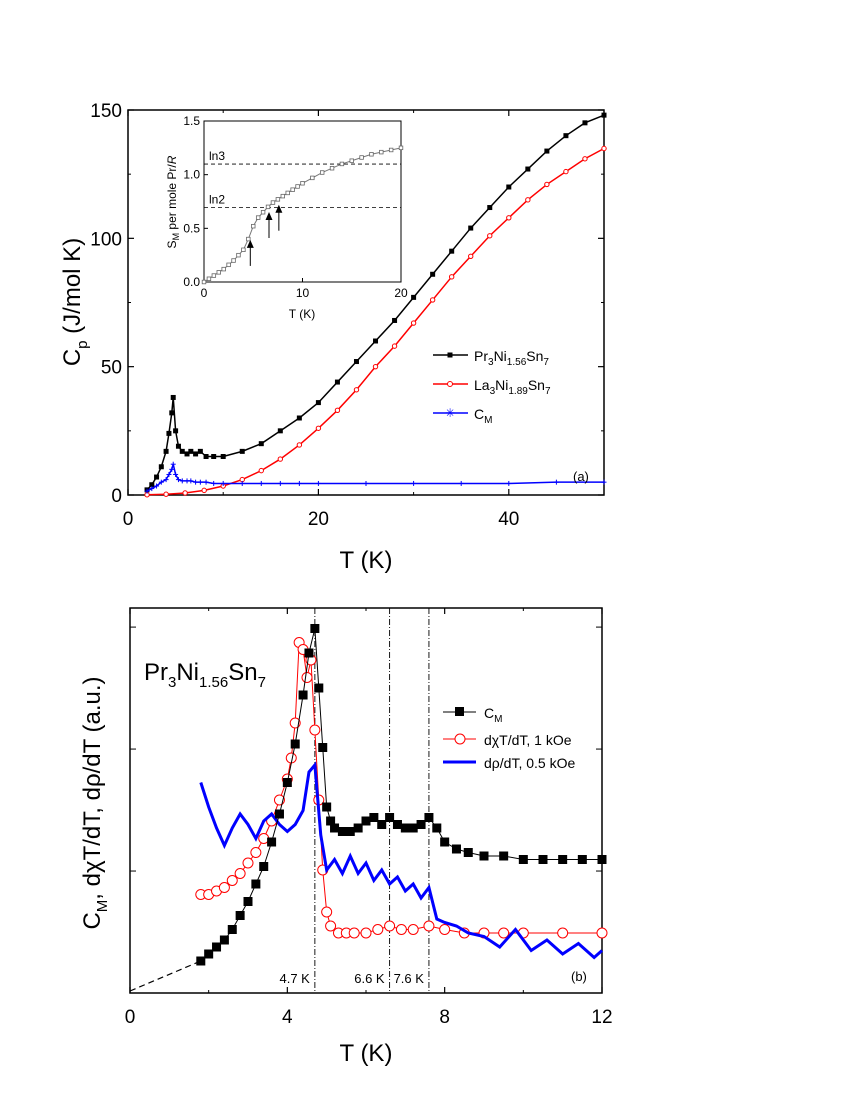  Describe the element at coordinates (75, 302) in the screenshot. I see `panel-a-ylabel: Cp (J/mol K)` at that location.